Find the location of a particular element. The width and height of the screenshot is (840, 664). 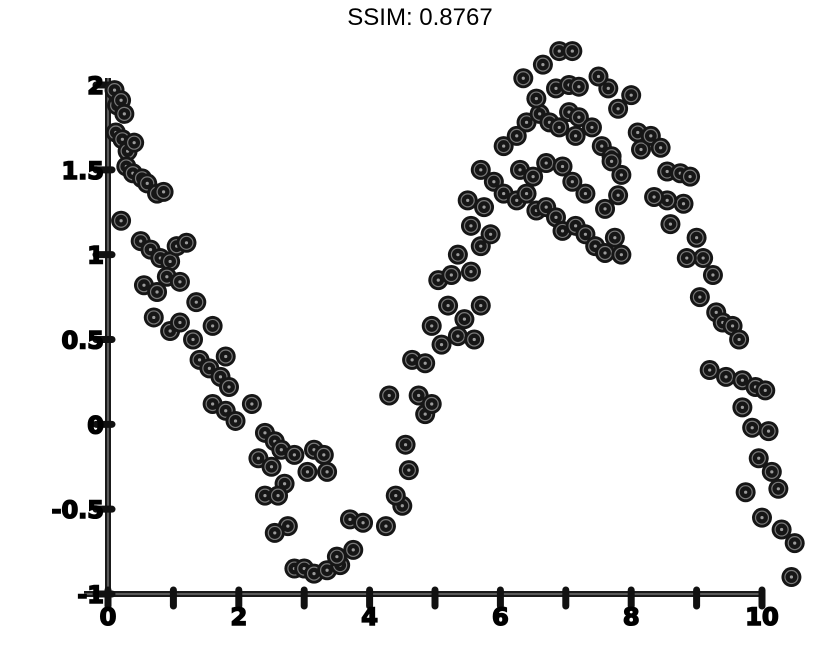

y-tick-label: -1 is located at coordinates (90, 595).